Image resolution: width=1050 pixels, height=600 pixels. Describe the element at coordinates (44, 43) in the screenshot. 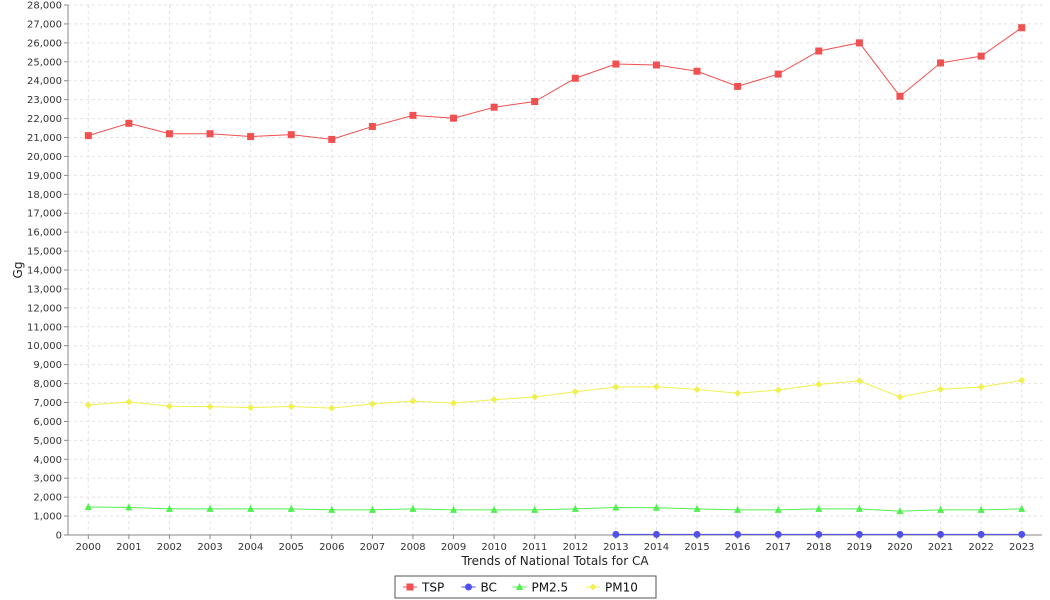

I see `y-tick-label: 26,000` at that location.